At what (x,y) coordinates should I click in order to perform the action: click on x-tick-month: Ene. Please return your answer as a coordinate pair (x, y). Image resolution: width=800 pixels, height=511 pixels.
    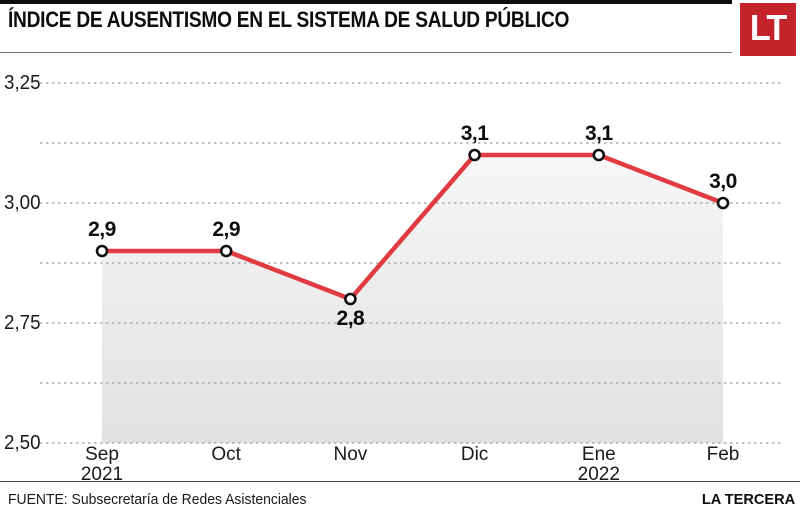
    Looking at the image, I should click on (598, 454).